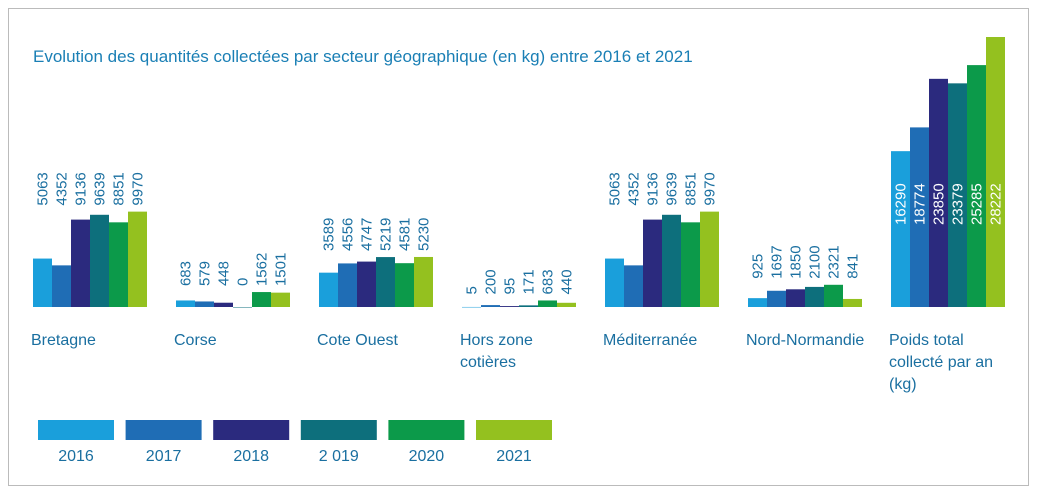  What do you see at coordinates (163, 456) in the screenshot?
I see `legend-label: 2017` at bounding box center [163, 456].